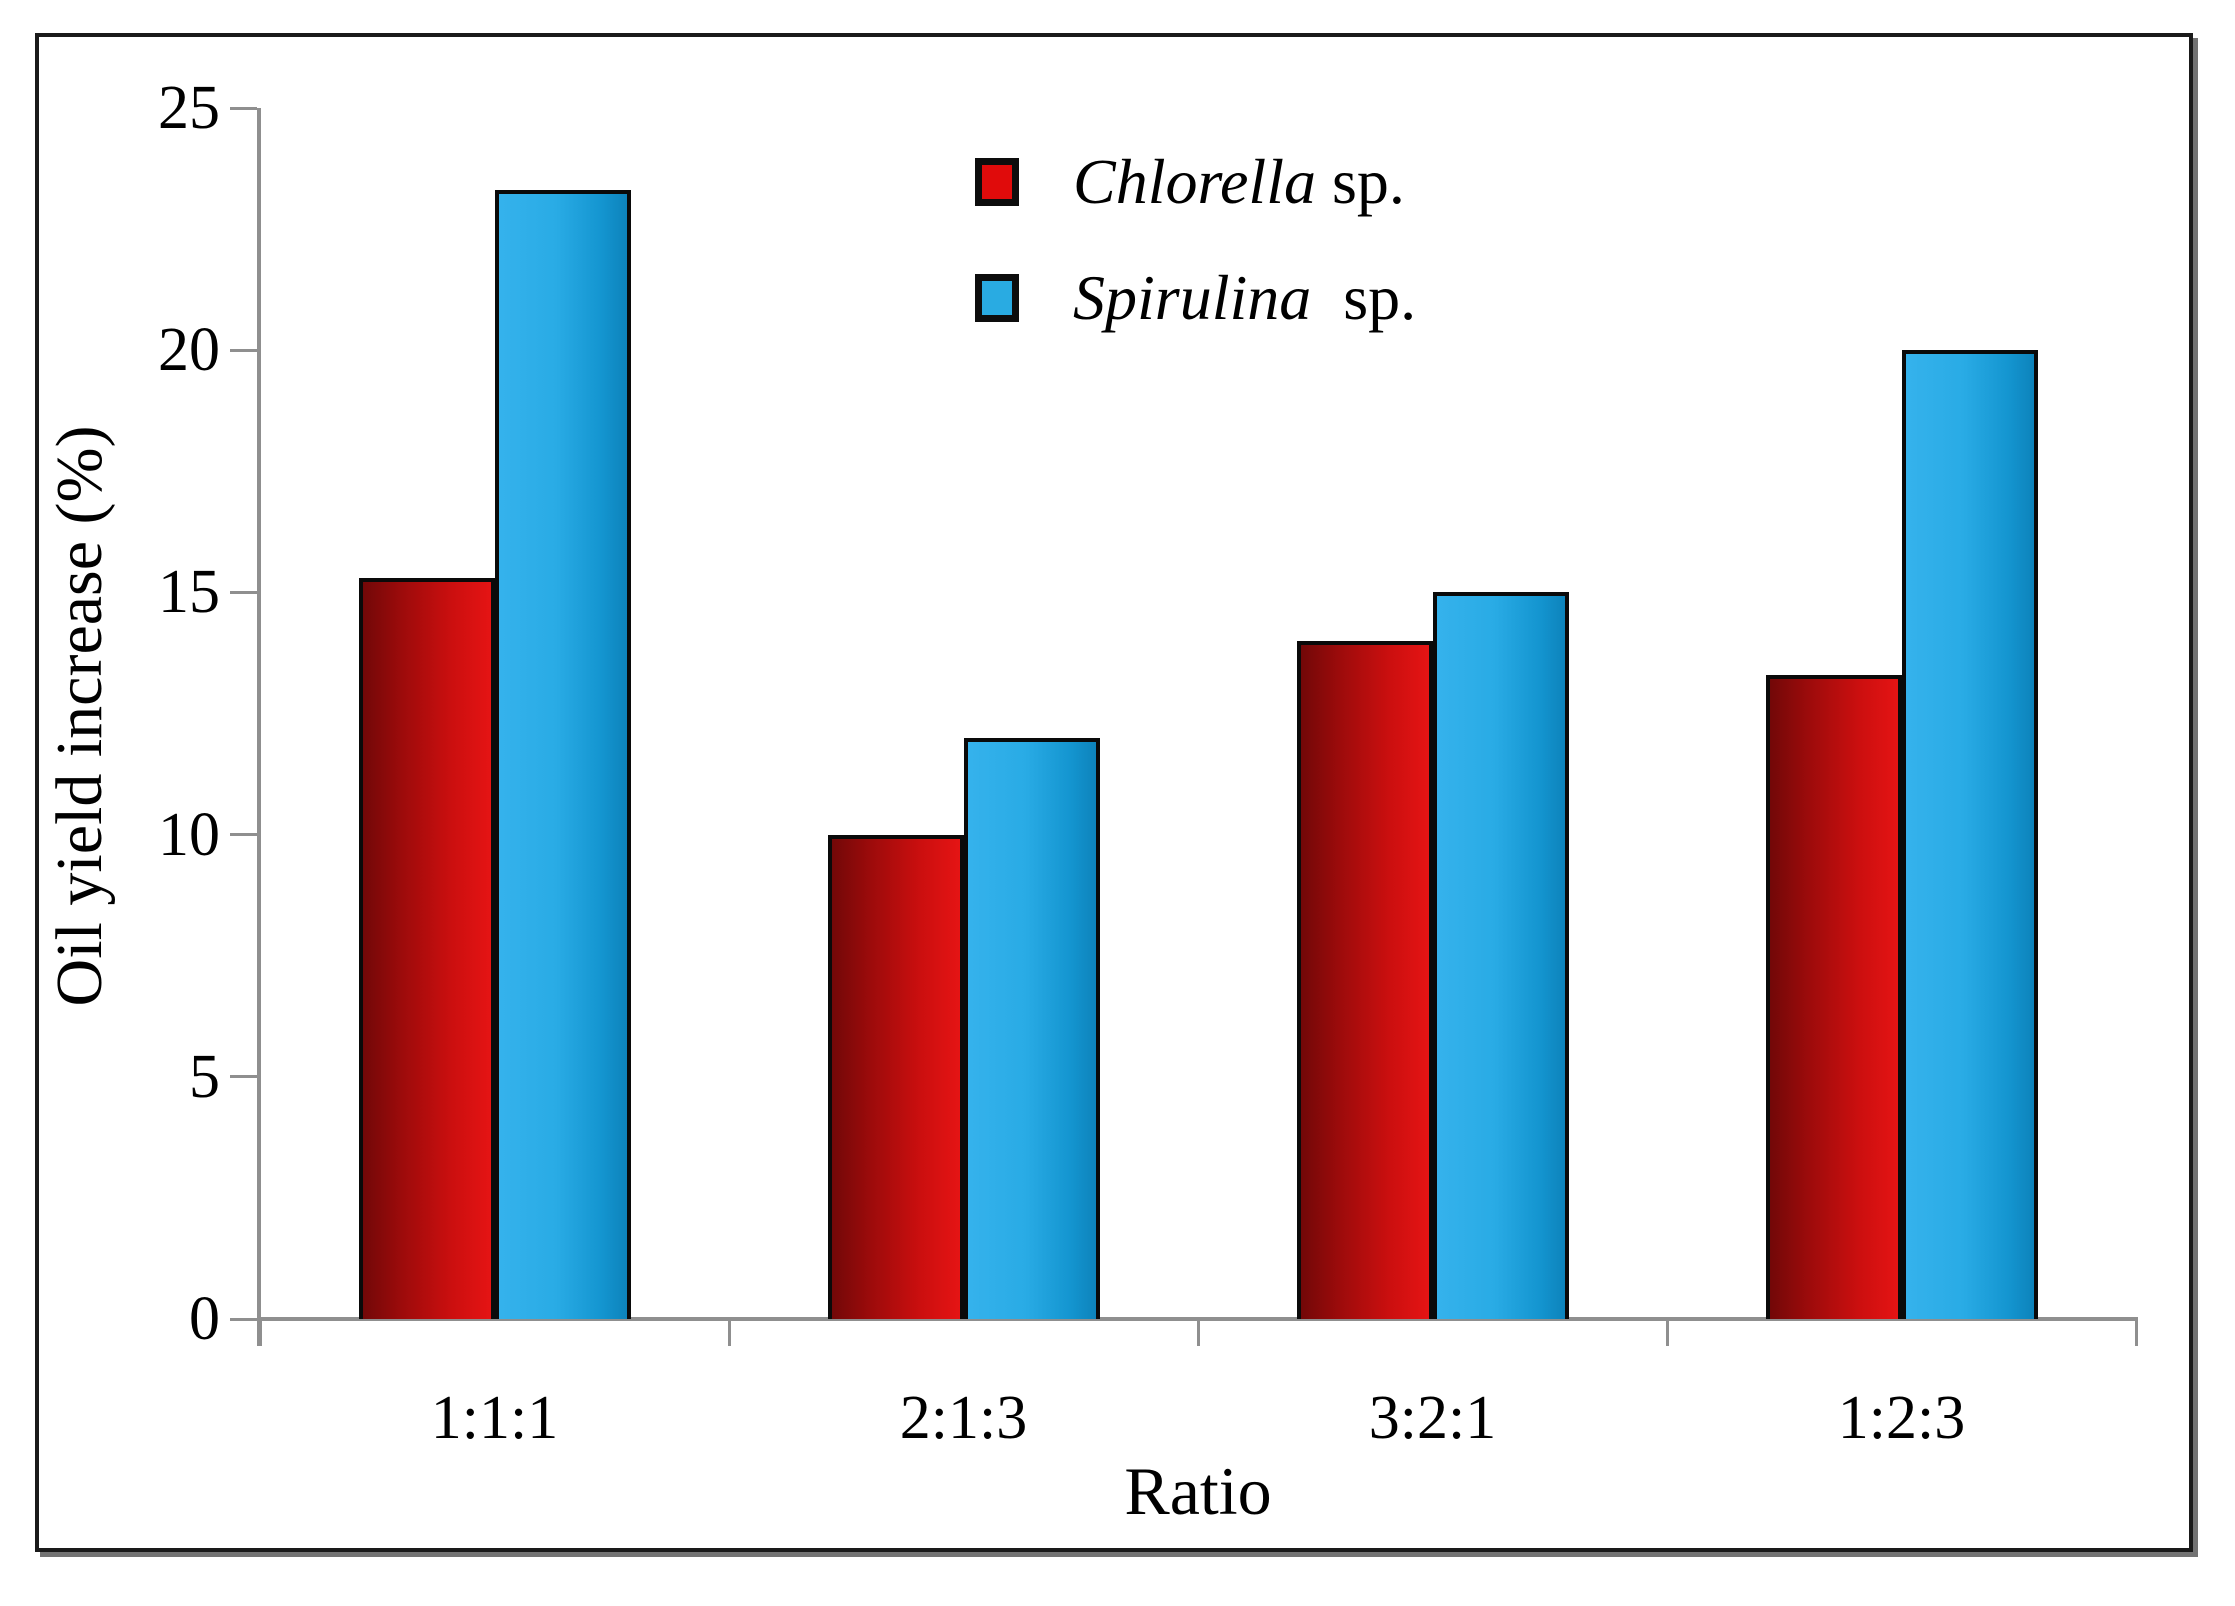 Image resolution: width=2235 pixels, height=1606 pixels. I want to click on legend-item-chlorella: Chlorella sp., so click(1195, 182).